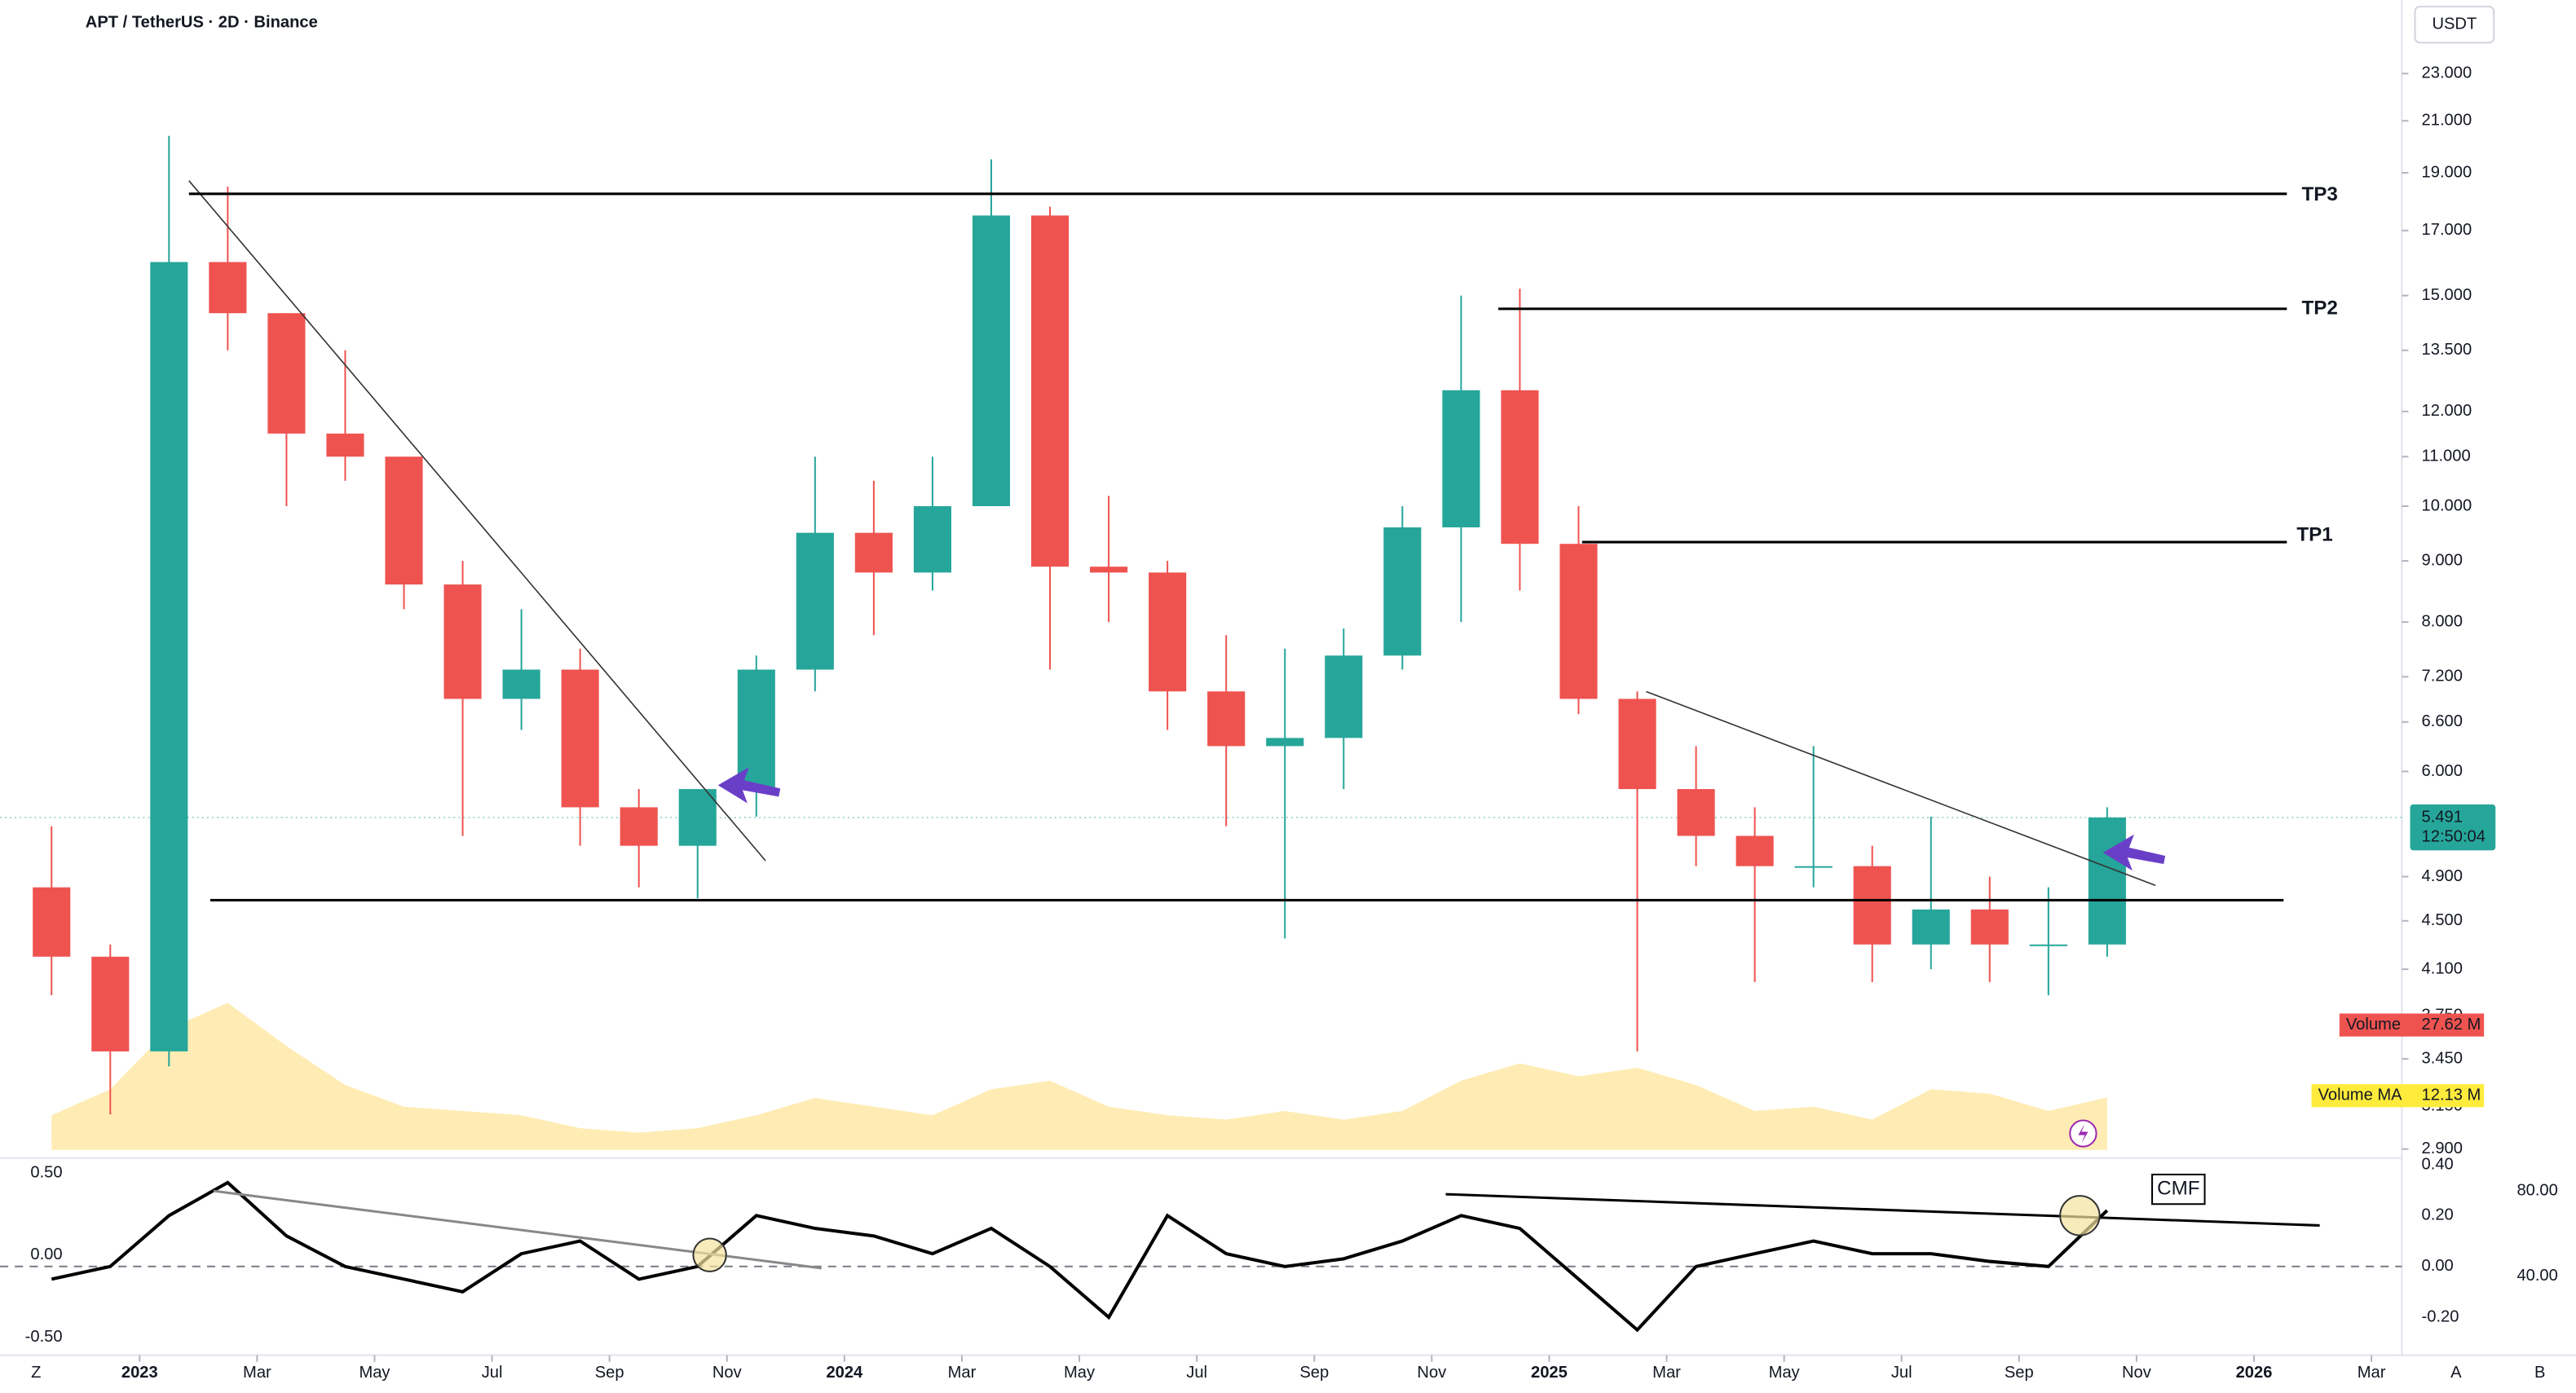 This screenshot has width=2576, height=1393. What do you see at coordinates (2319, 194) in the screenshot?
I see `target-label: TP3` at bounding box center [2319, 194].